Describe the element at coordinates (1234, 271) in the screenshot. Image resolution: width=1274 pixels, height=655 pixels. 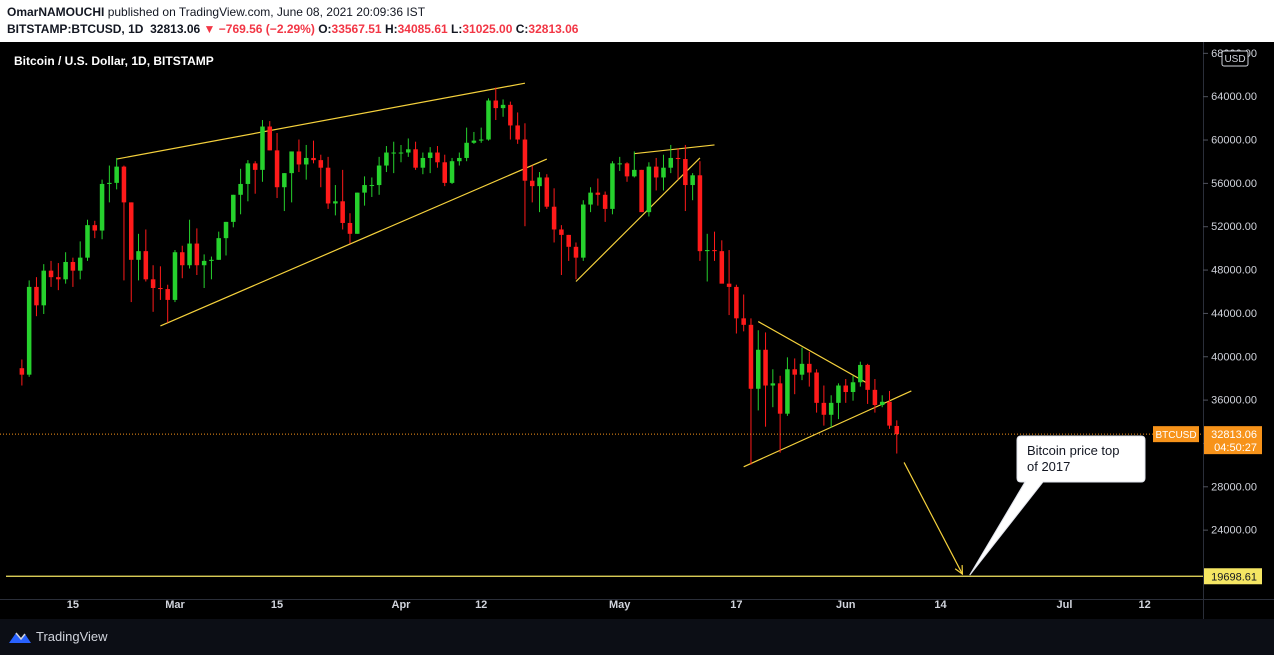
I see `y-axis-label: 48000.00` at that location.